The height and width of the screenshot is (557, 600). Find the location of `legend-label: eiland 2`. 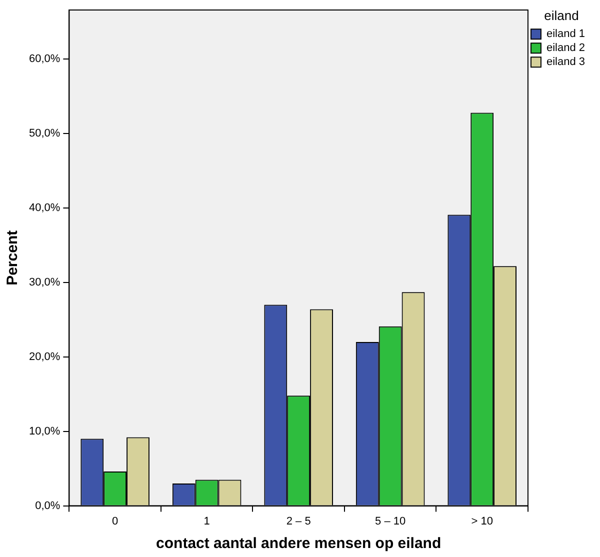

legend-label: eiland 2 is located at coordinates (566, 48).